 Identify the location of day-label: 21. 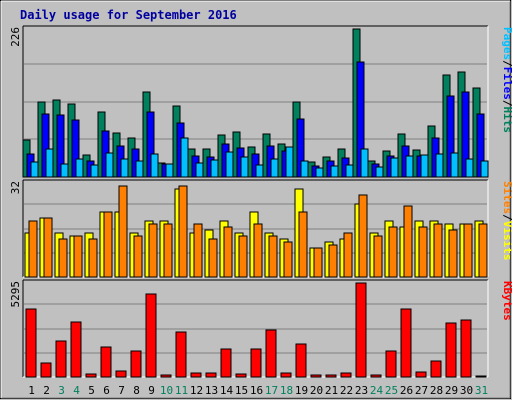
(331, 390).